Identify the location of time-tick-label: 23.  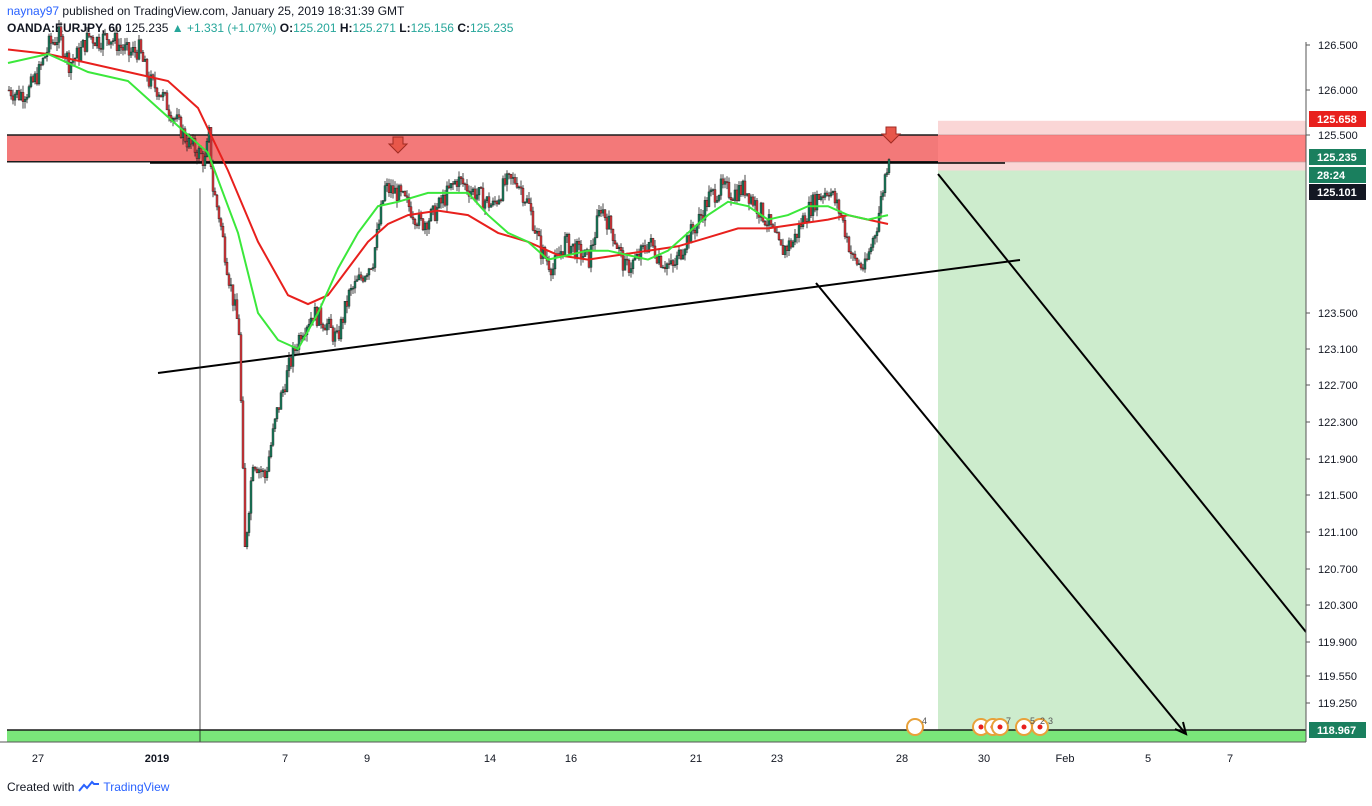
(777, 759).